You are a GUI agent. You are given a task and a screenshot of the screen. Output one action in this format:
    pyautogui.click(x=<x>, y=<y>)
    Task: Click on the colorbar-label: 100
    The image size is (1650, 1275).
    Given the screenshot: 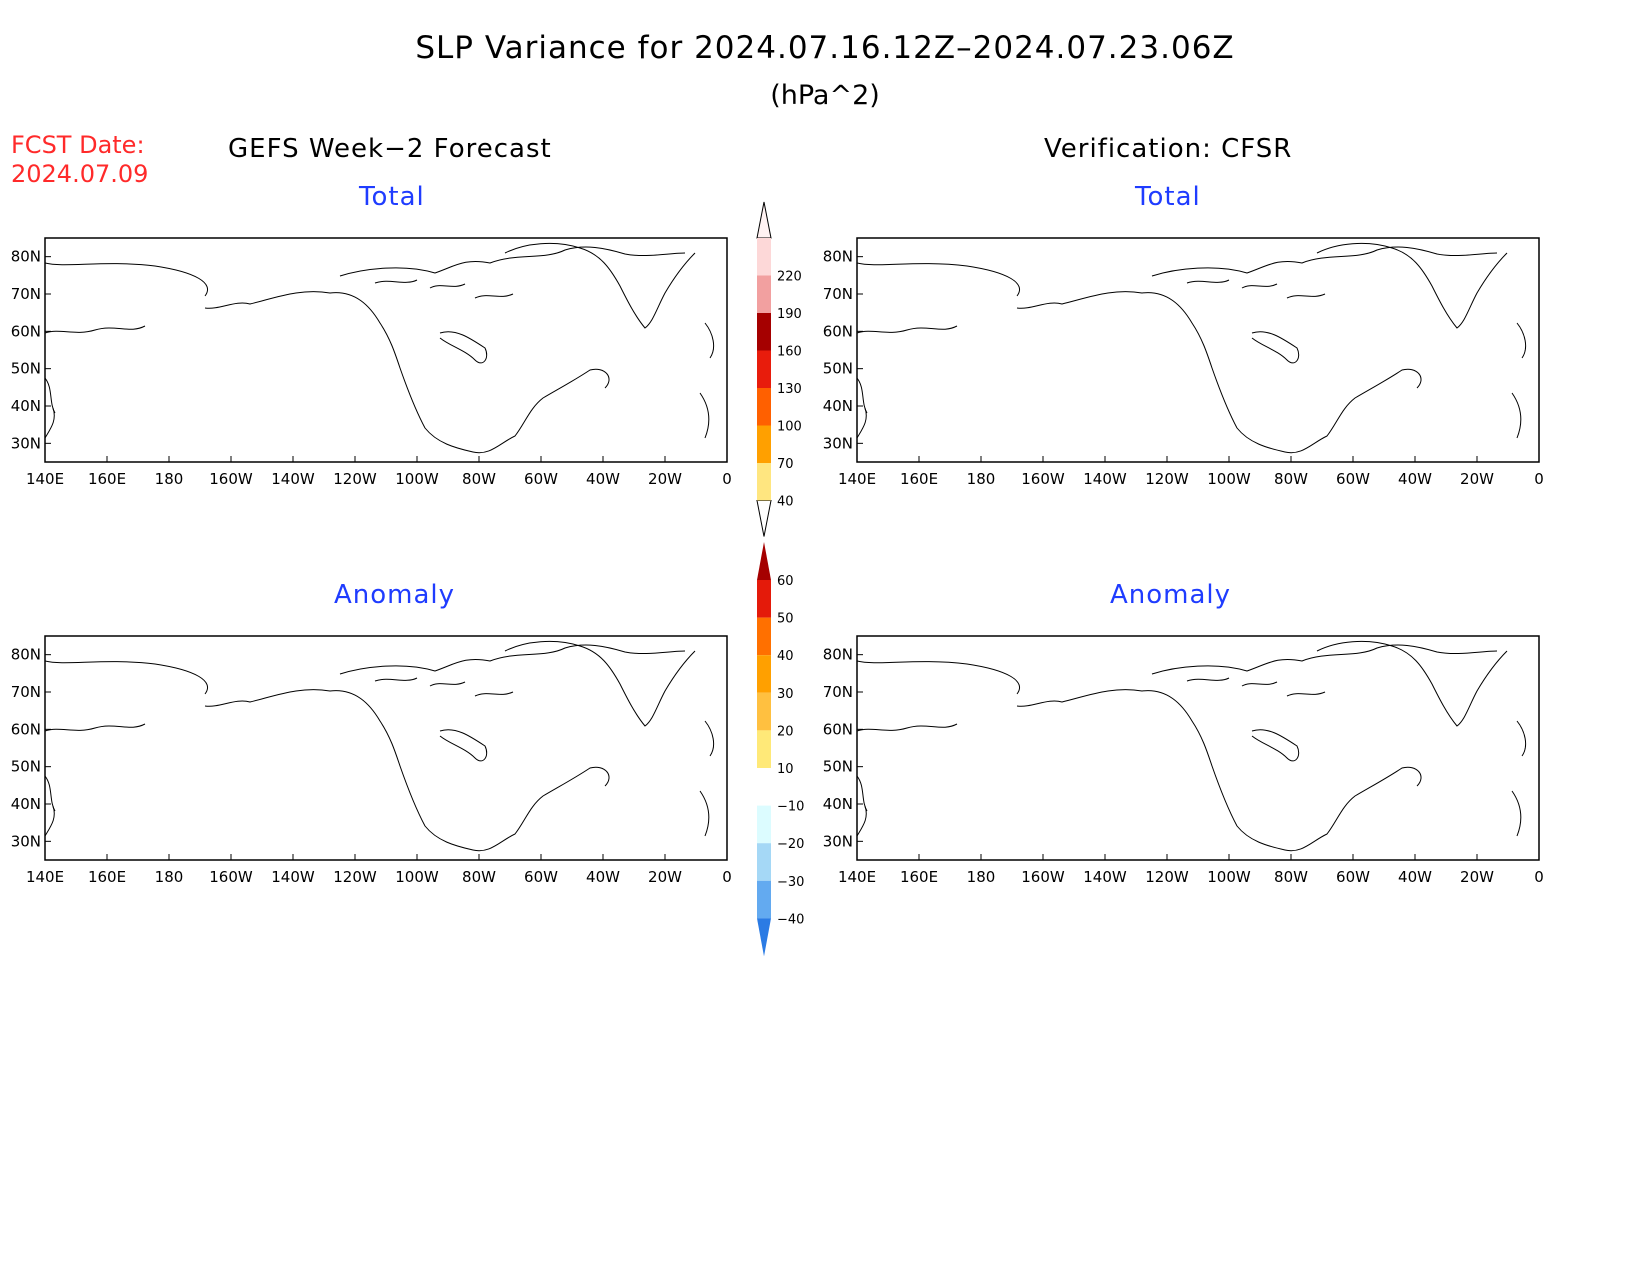 What is the action you would take?
    pyautogui.click(x=789, y=427)
    